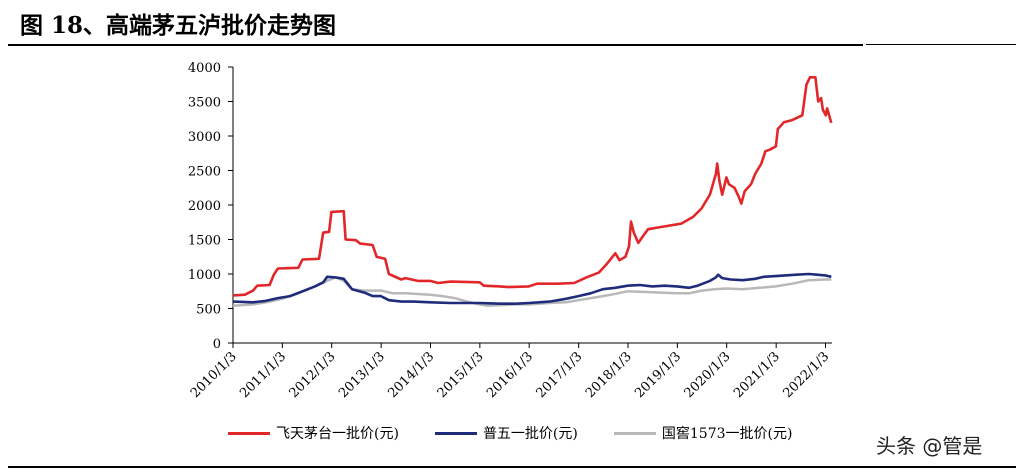 This screenshot has height=471, width=1025. What do you see at coordinates (708, 375) in the screenshot?
I see `x-tick-label: 2020/1/3` at bounding box center [708, 375].